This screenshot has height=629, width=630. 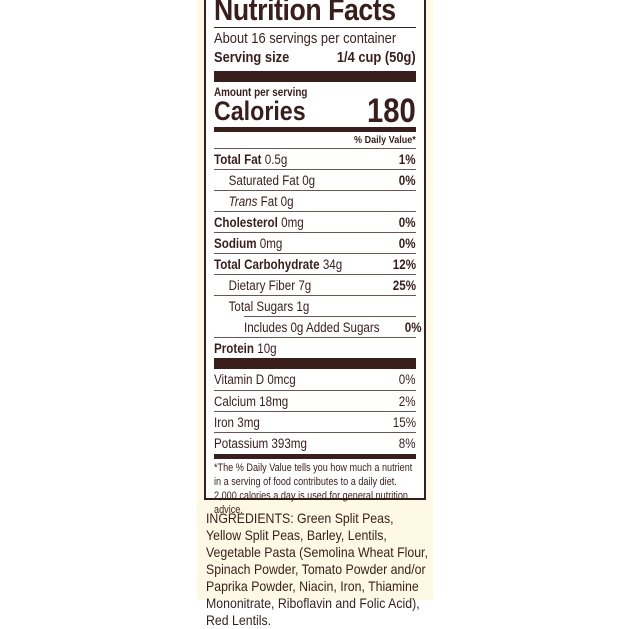 What do you see at coordinates (315, 305) in the screenshot?
I see `nutrient-row-total-sugars: Total Sugars 1g` at bounding box center [315, 305].